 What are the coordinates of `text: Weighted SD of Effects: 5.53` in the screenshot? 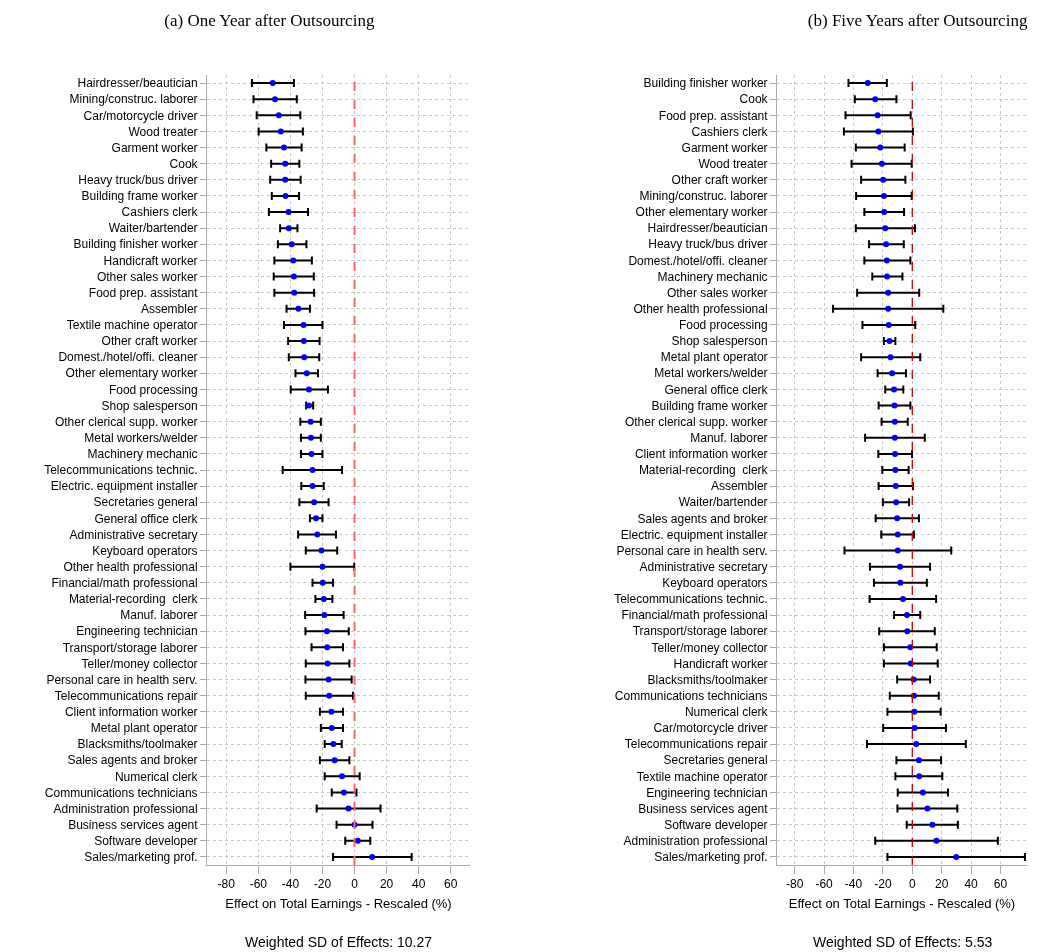 It's located at (903, 942).